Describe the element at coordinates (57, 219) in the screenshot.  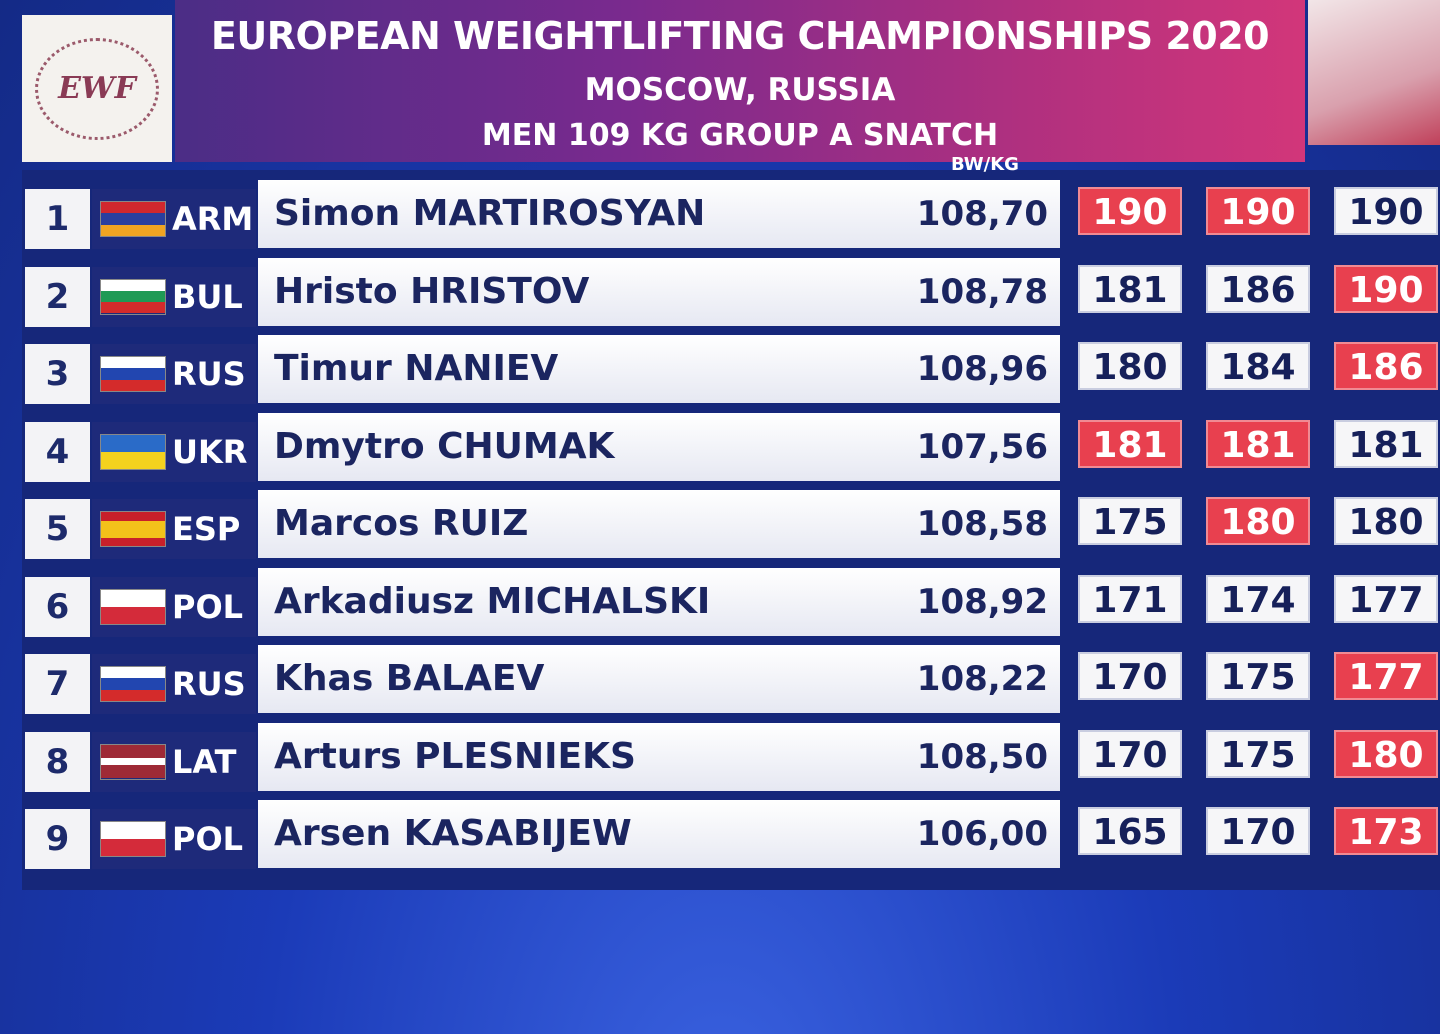
I see `rank-cell: 1` at that location.